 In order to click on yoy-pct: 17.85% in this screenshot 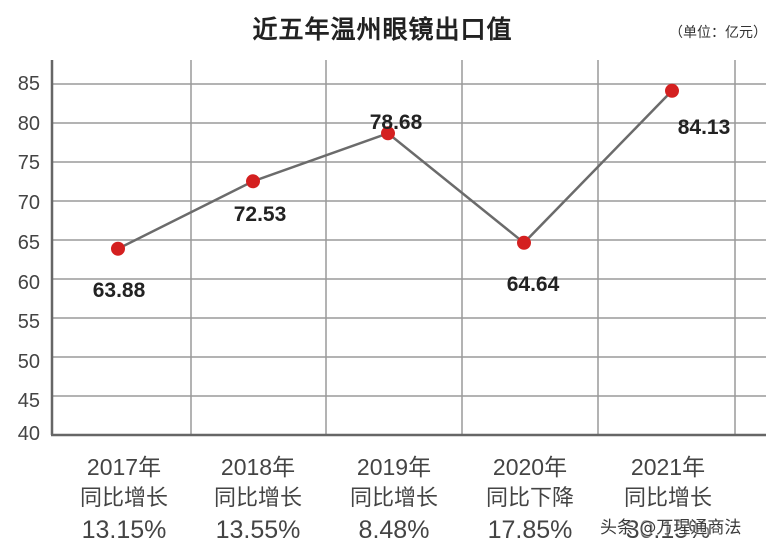, I will do `click(530, 530)`.